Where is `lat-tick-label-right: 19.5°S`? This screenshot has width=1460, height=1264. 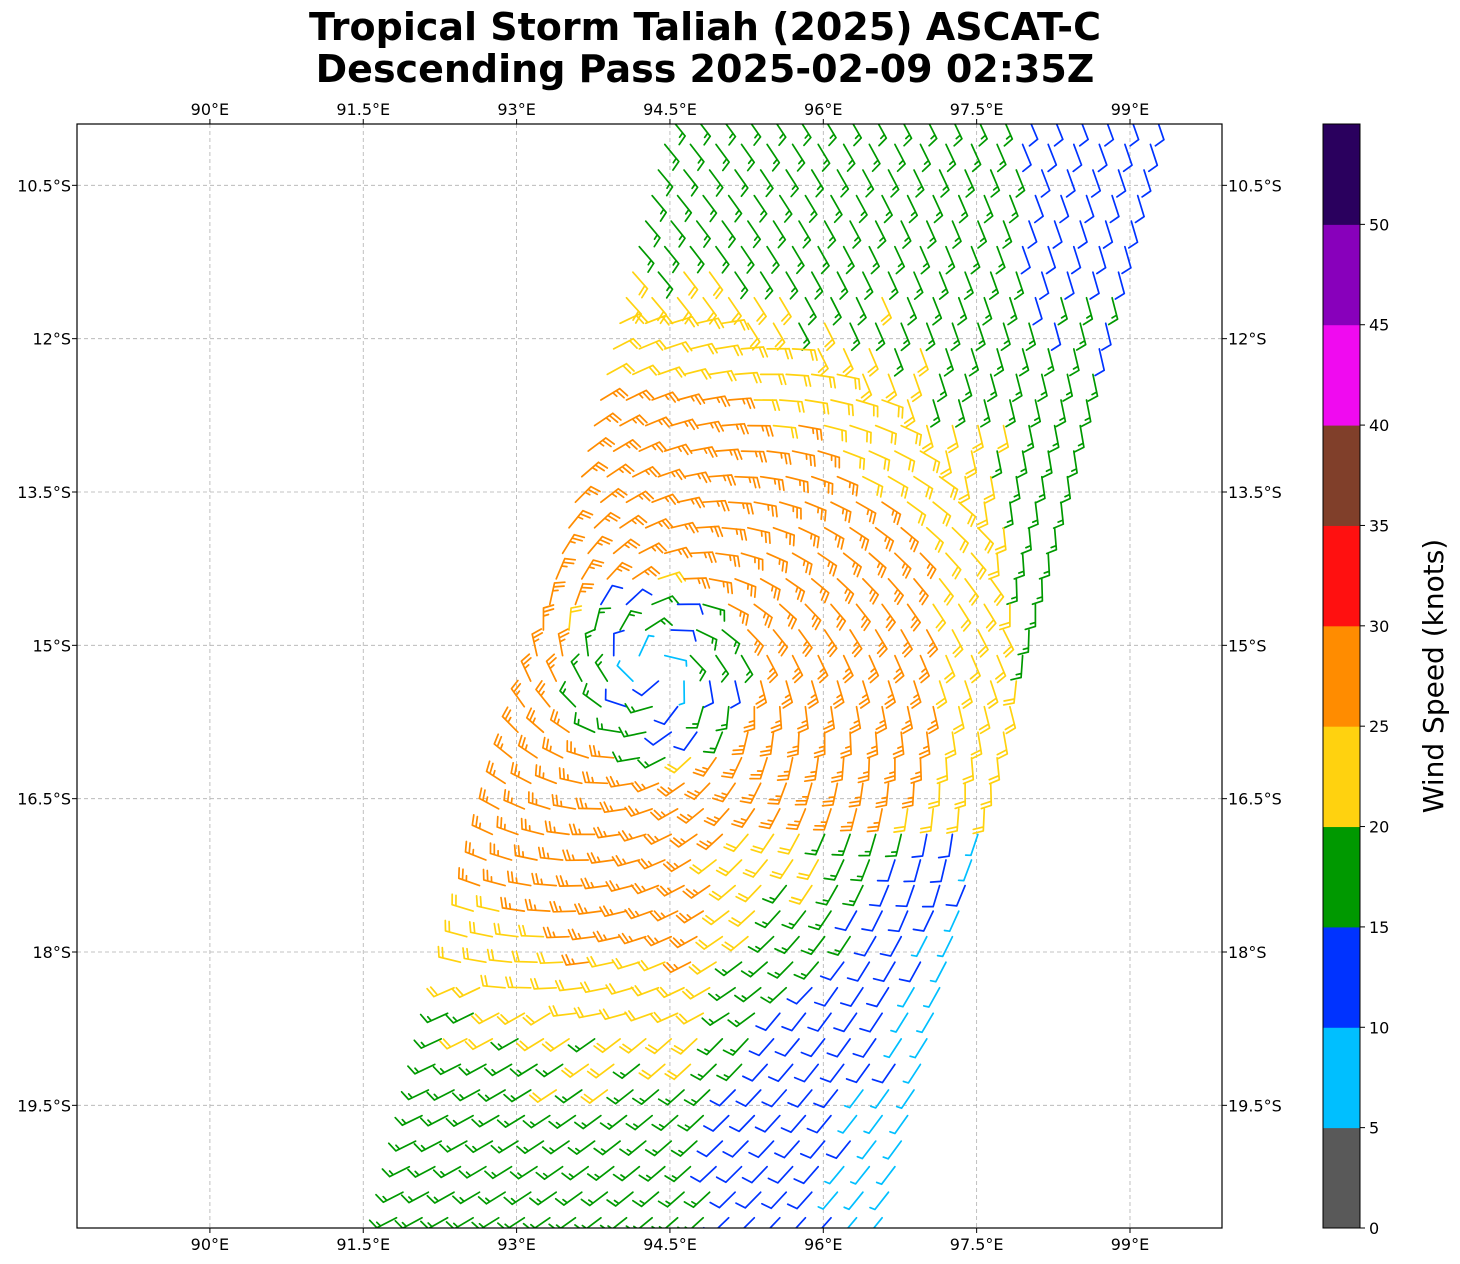 lat-tick-label-right: 19.5°S is located at coordinates (1255, 1105).